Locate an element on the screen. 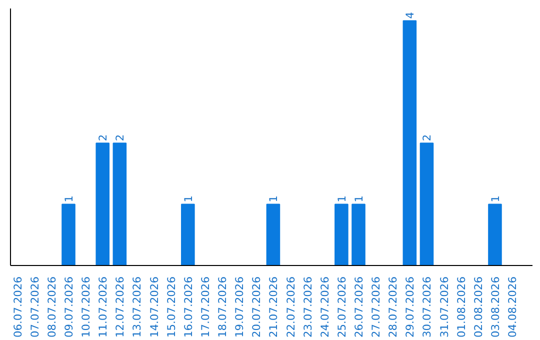 The image size is (540, 340). x-tick-label: 11.07.2026 is located at coordinates (103, 307).